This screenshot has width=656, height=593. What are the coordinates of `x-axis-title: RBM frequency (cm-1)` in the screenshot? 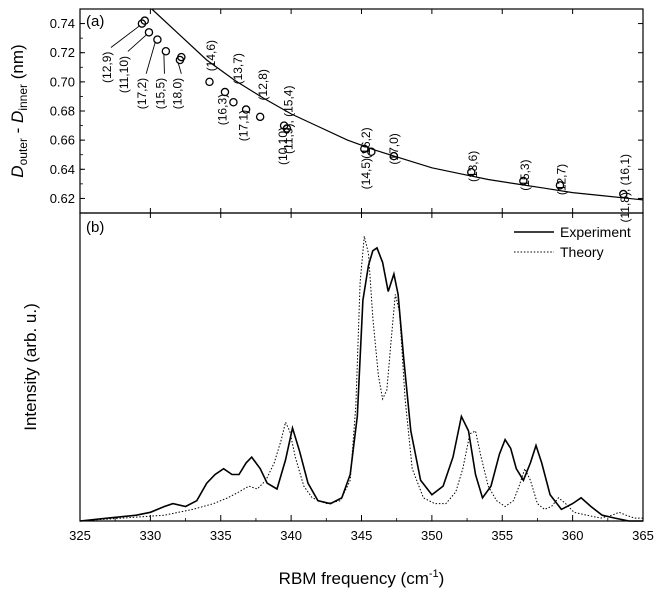 It's located at (362, 578).